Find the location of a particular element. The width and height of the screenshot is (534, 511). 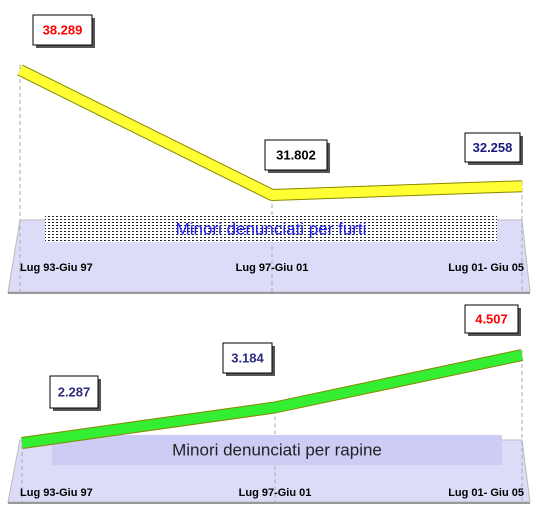

value-label: 31.802 is located at coordinates (296, 154).